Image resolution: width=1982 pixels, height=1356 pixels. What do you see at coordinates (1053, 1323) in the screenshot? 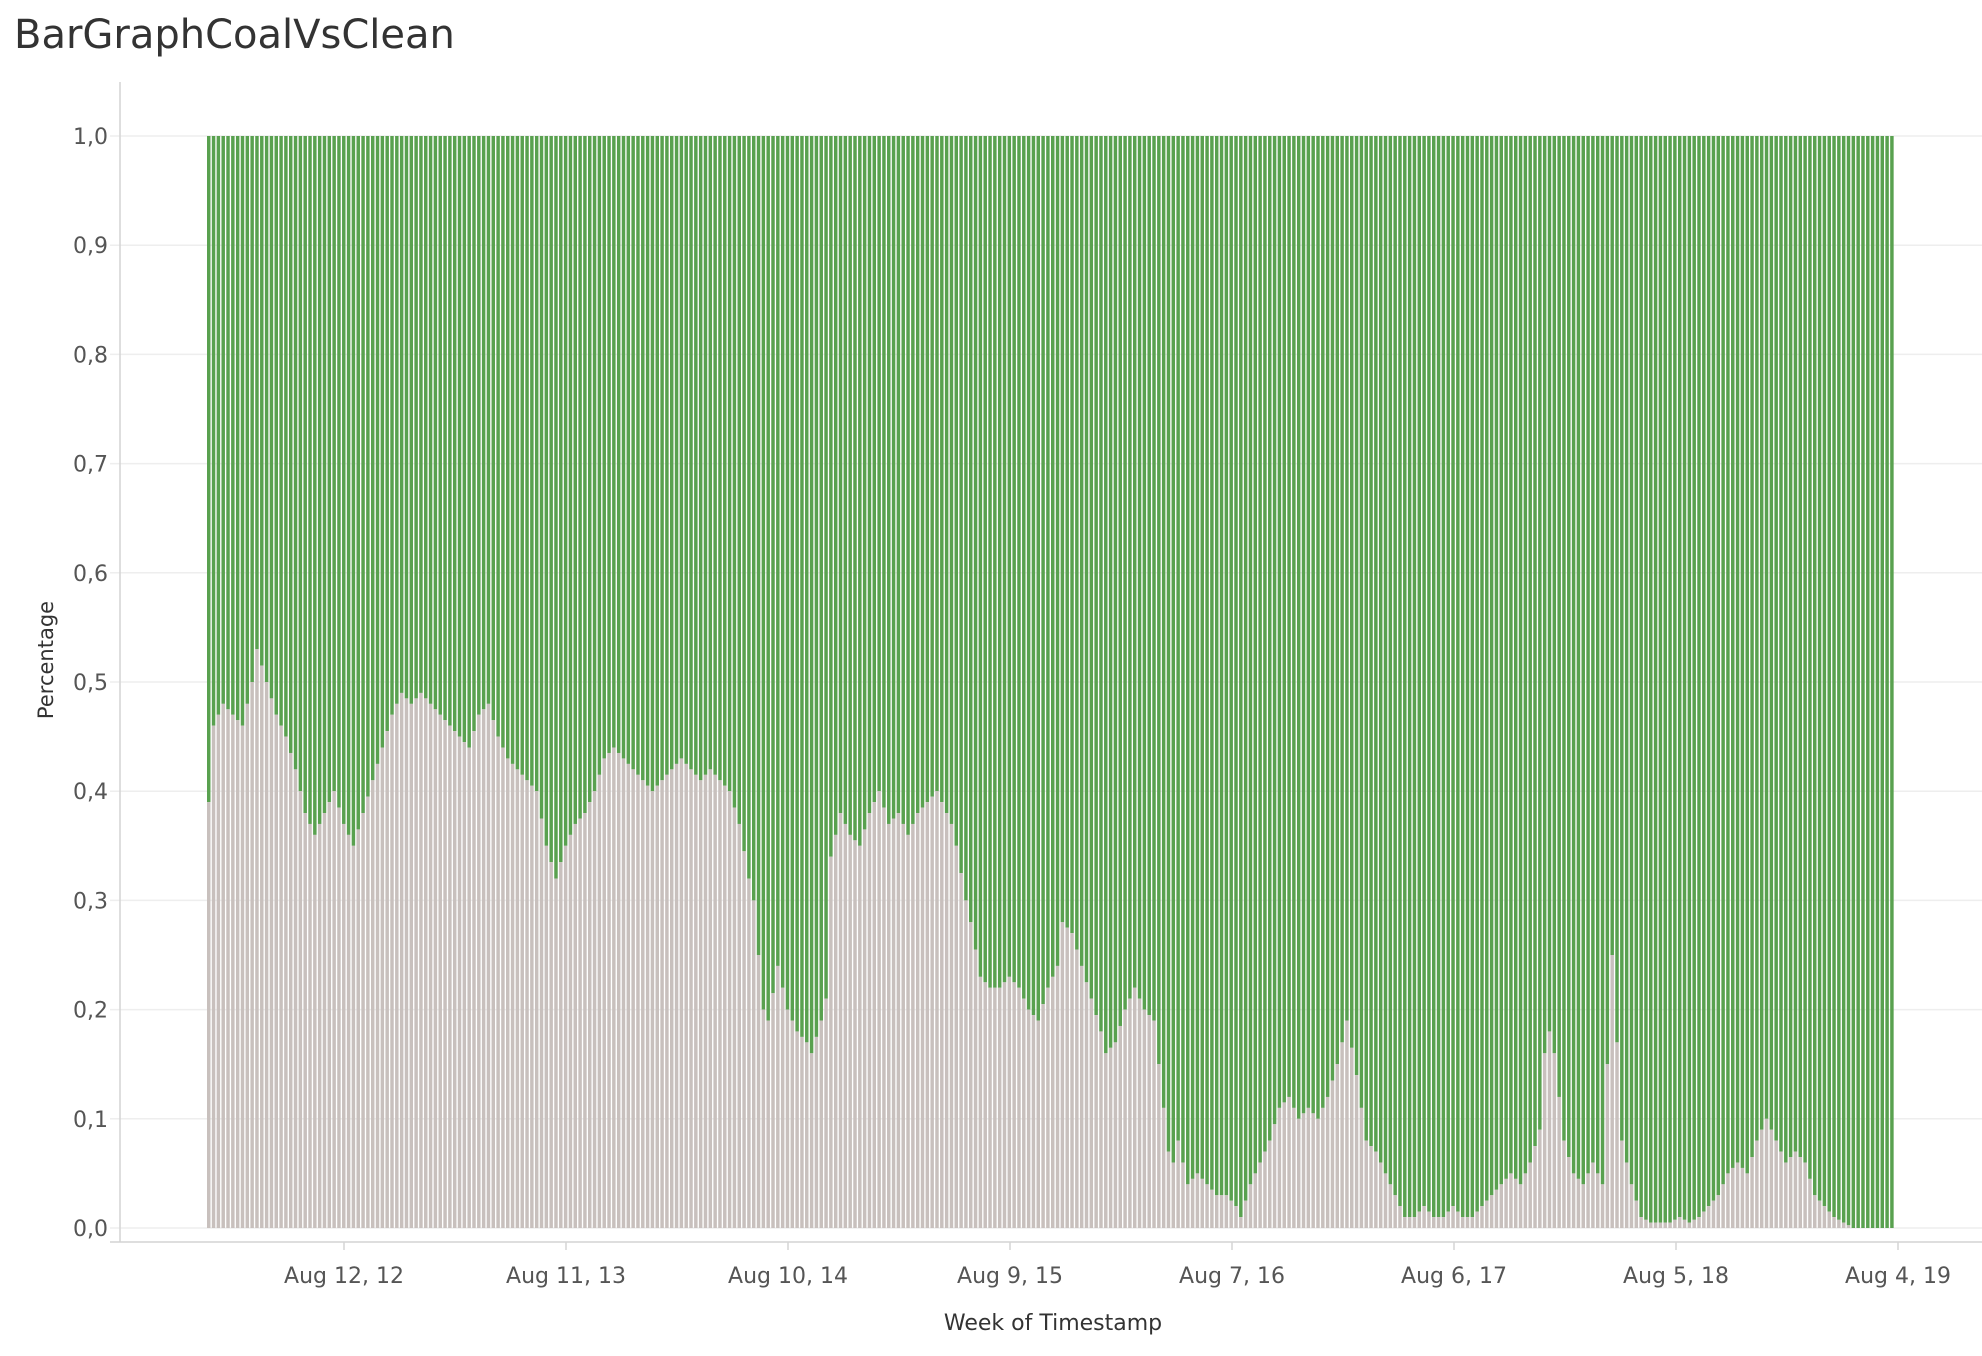
I see `x-axis-label: Week of Timestamp` at bounding box center [1053, 1323].